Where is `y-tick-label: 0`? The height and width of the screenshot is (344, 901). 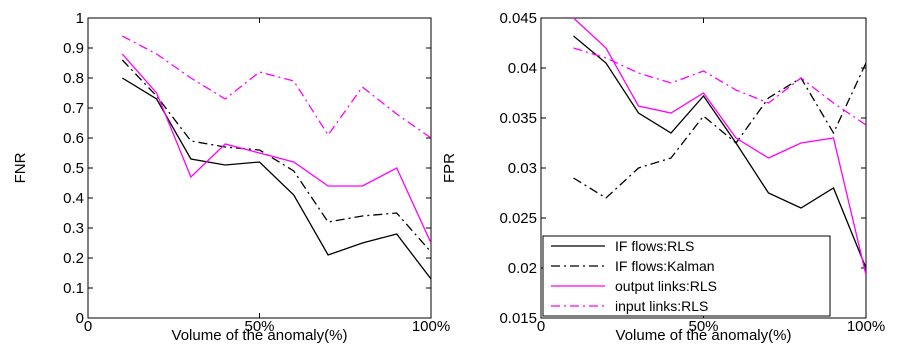
y-tick-label: 0 is located at coordinates (80, 318).